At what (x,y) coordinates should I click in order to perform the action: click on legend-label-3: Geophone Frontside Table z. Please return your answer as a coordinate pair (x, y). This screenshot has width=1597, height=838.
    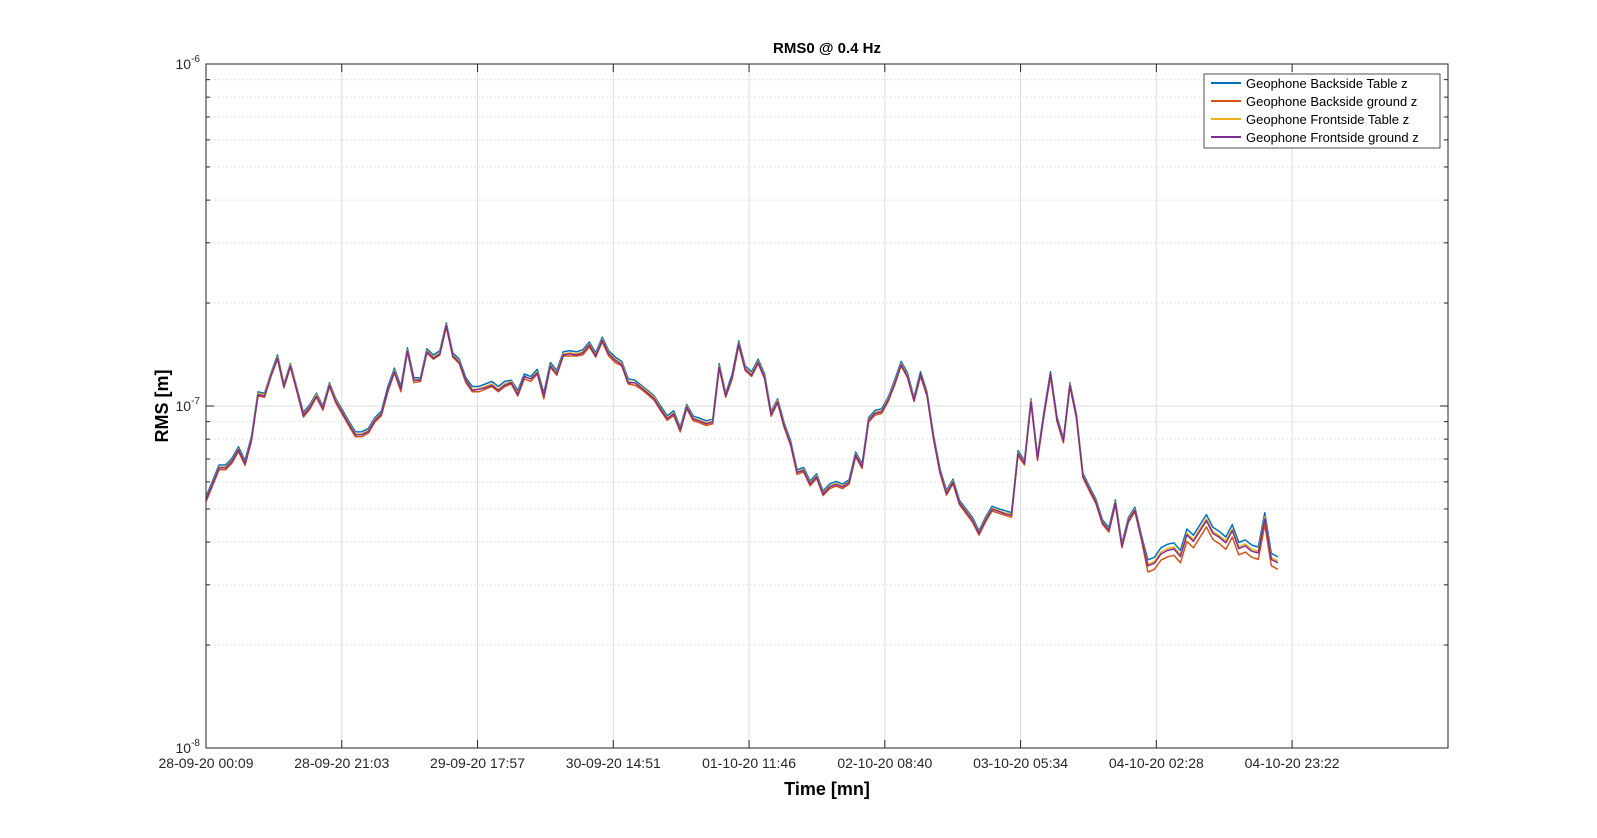
    Looking at the image, I should click on (1327, 119).